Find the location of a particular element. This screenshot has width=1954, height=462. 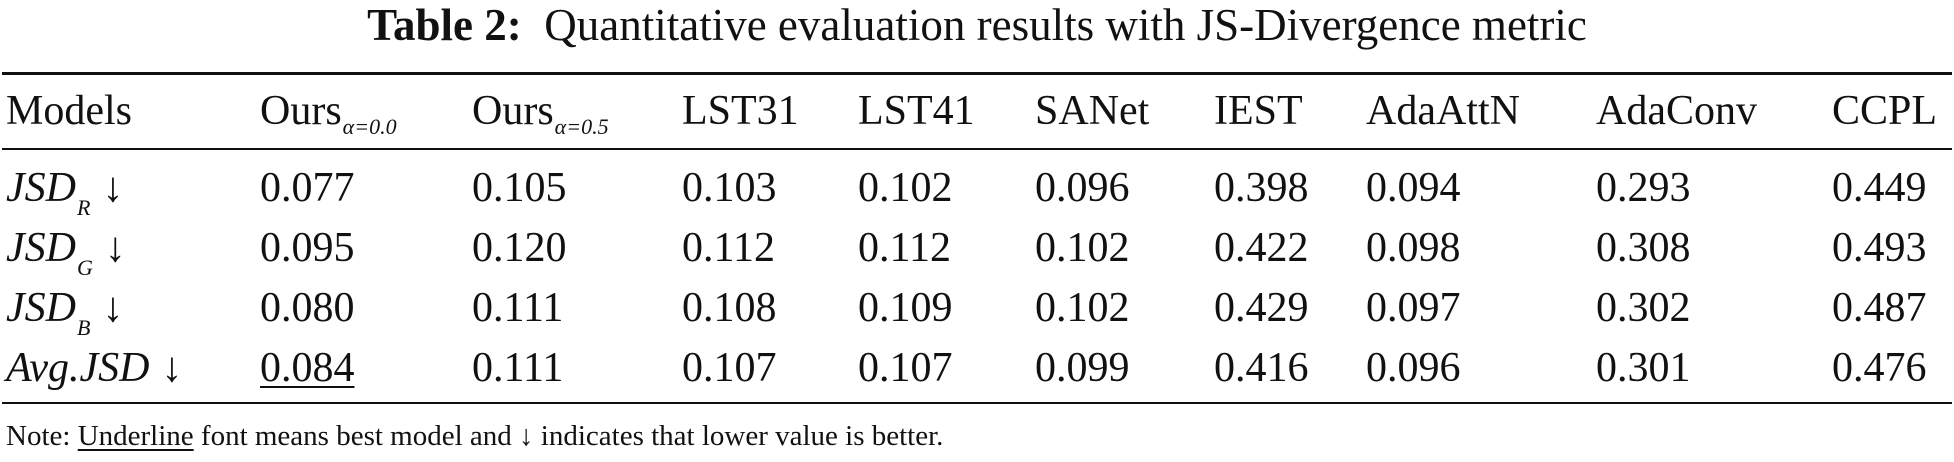

row-label-avg-jsd: Avg.JSD ↓ is located at coordinates (94, 368).